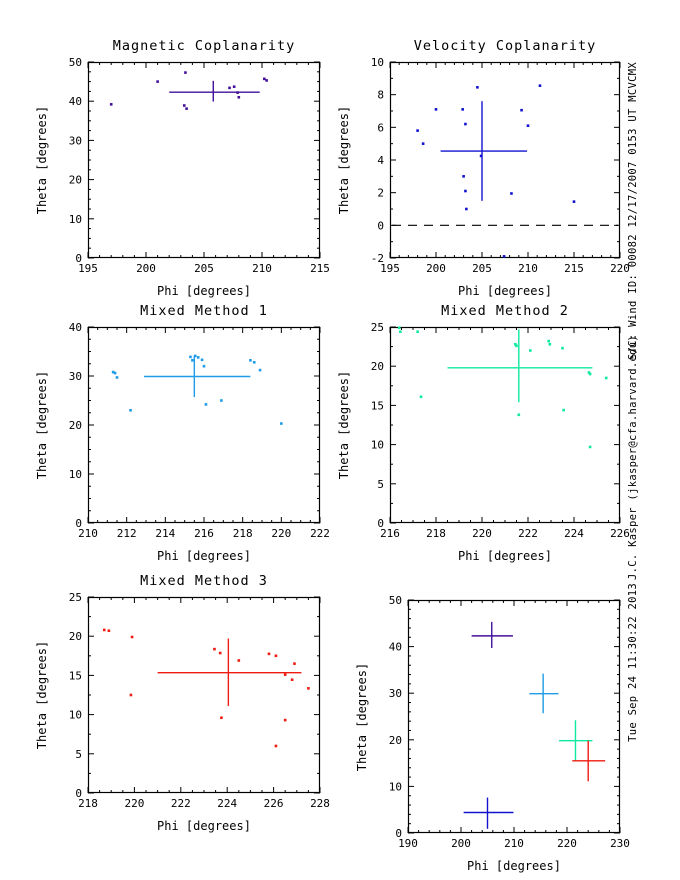  I want to click on svg-text: 2, so click(380, 193).